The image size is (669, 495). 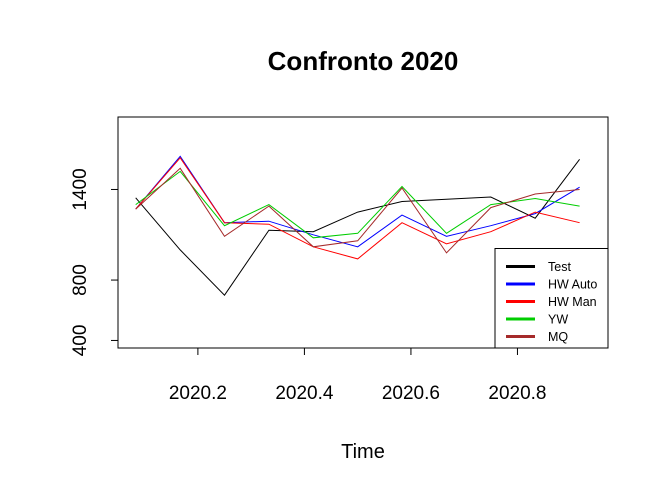 I want to click on x-tick-label: 2020.8, so click(x=517, y=393).